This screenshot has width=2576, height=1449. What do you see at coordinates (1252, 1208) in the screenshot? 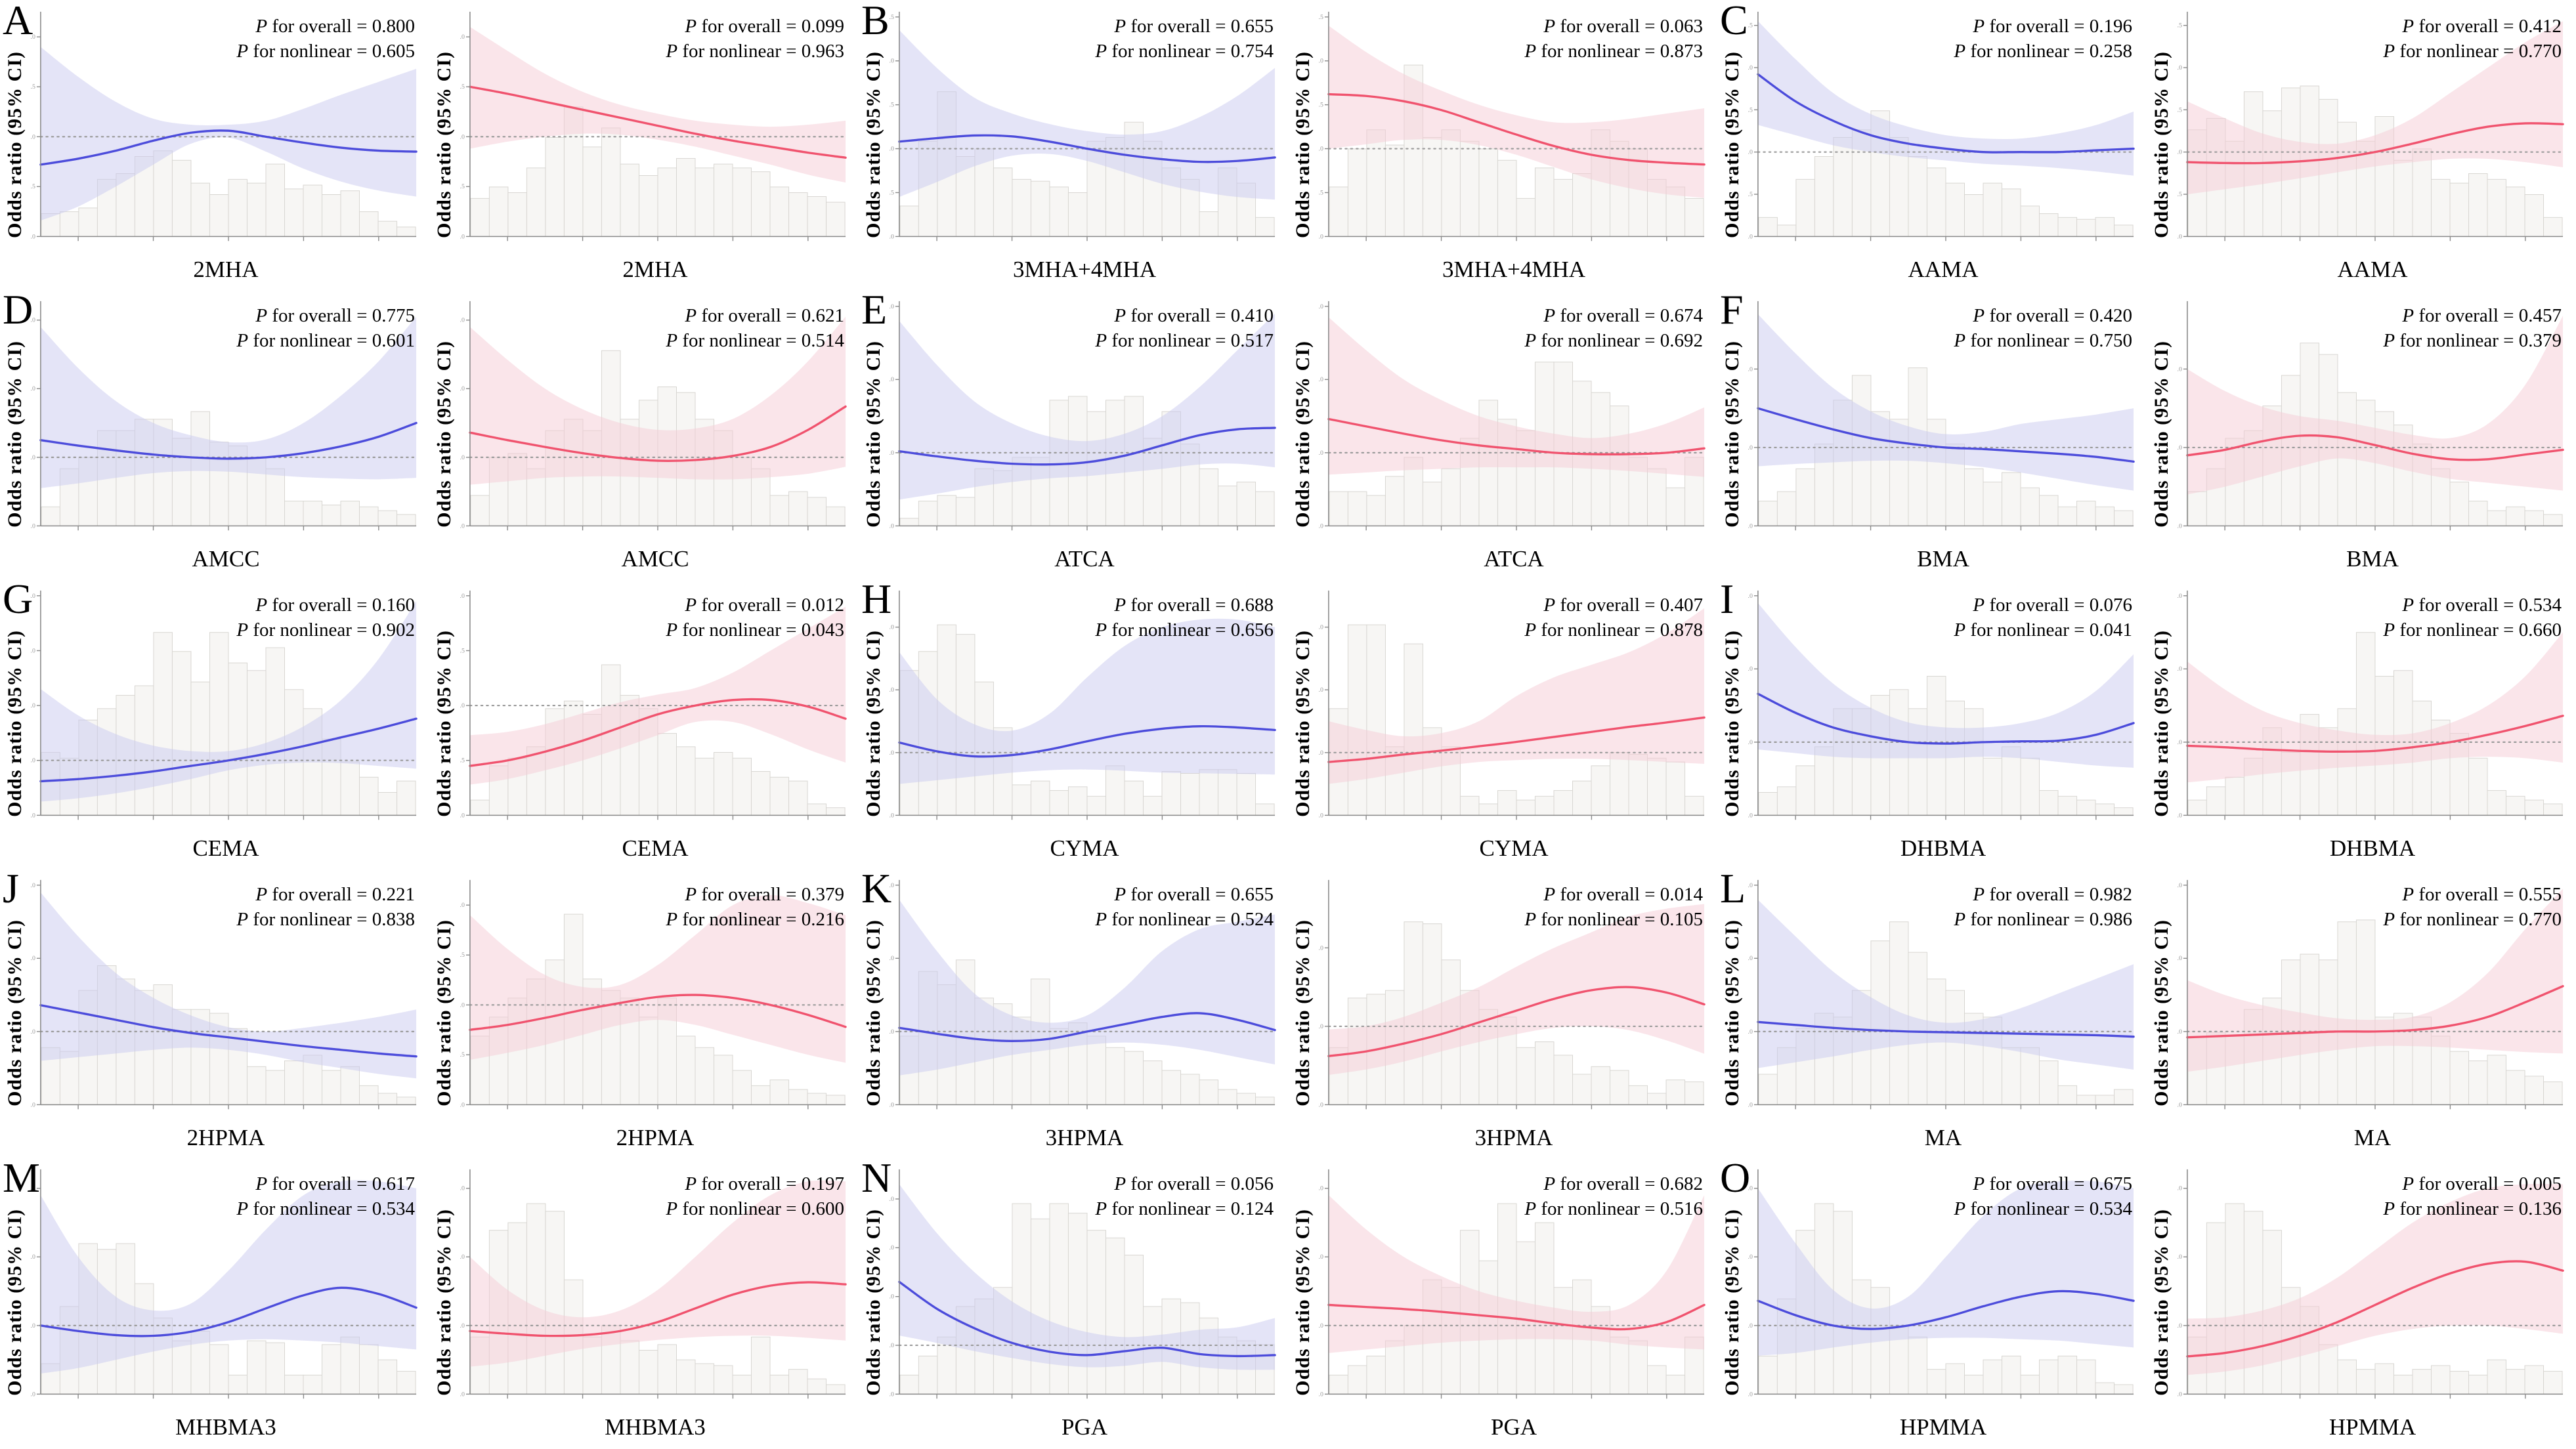
I see `p-nonlinear-value: 0.124` at bounding box center [1252, 1208].